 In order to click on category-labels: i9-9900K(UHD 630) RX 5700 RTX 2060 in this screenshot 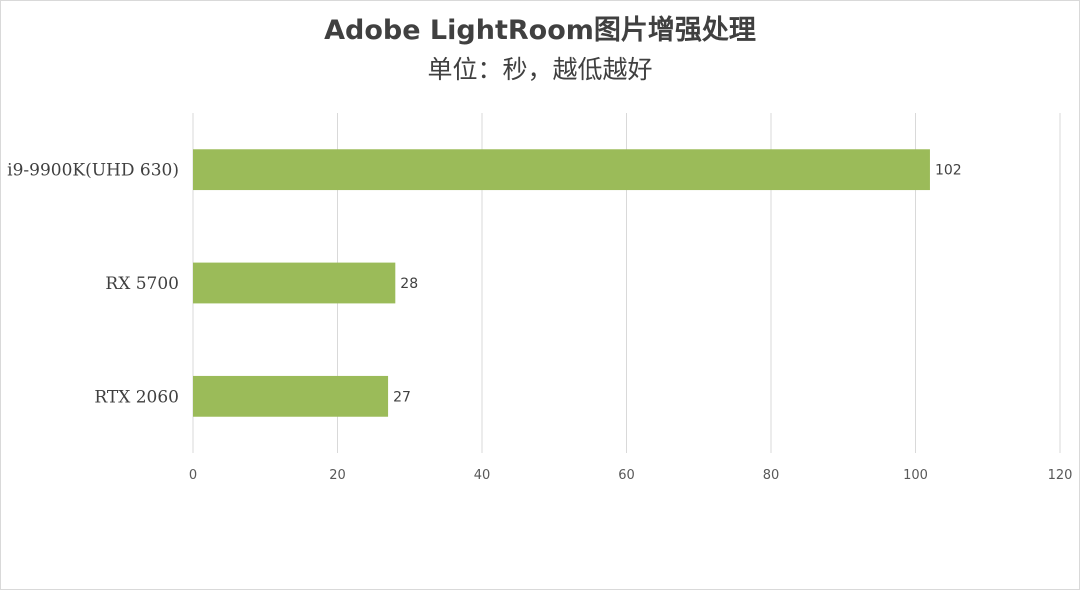, I will do `click(93, 284)`.